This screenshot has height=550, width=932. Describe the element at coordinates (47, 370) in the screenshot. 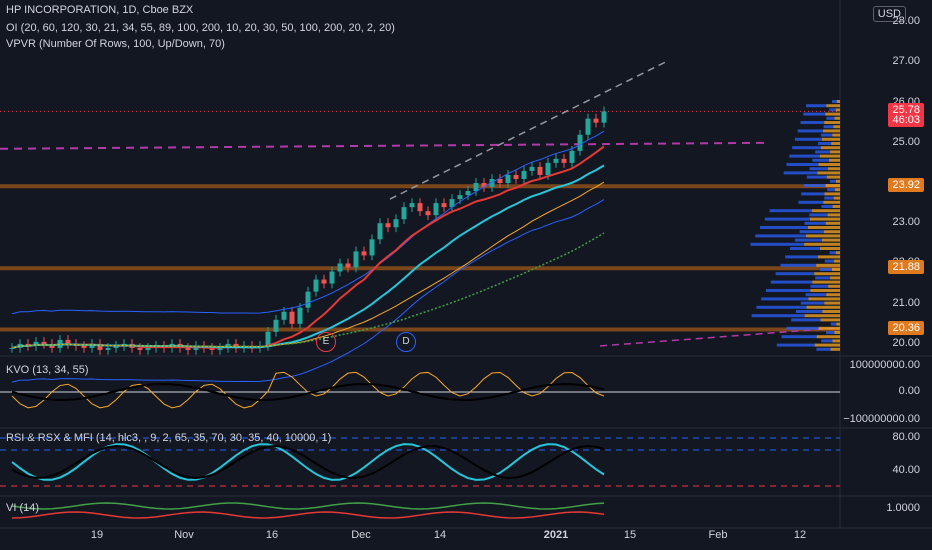

I see `kvo-pane-label: KVO (13, 34, 55)` at that location.